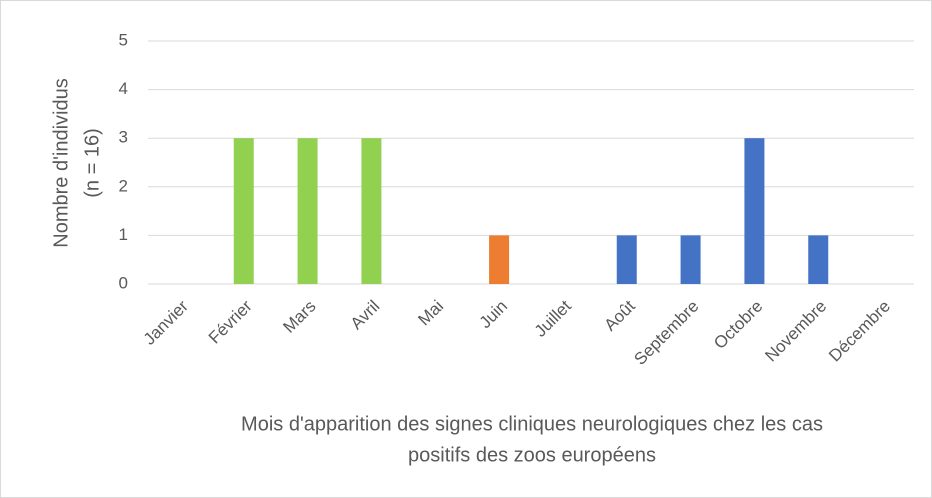 The height and width of the screenshot is (498, 932). I want to click on y-tick-label: 4, so click(123, 88).